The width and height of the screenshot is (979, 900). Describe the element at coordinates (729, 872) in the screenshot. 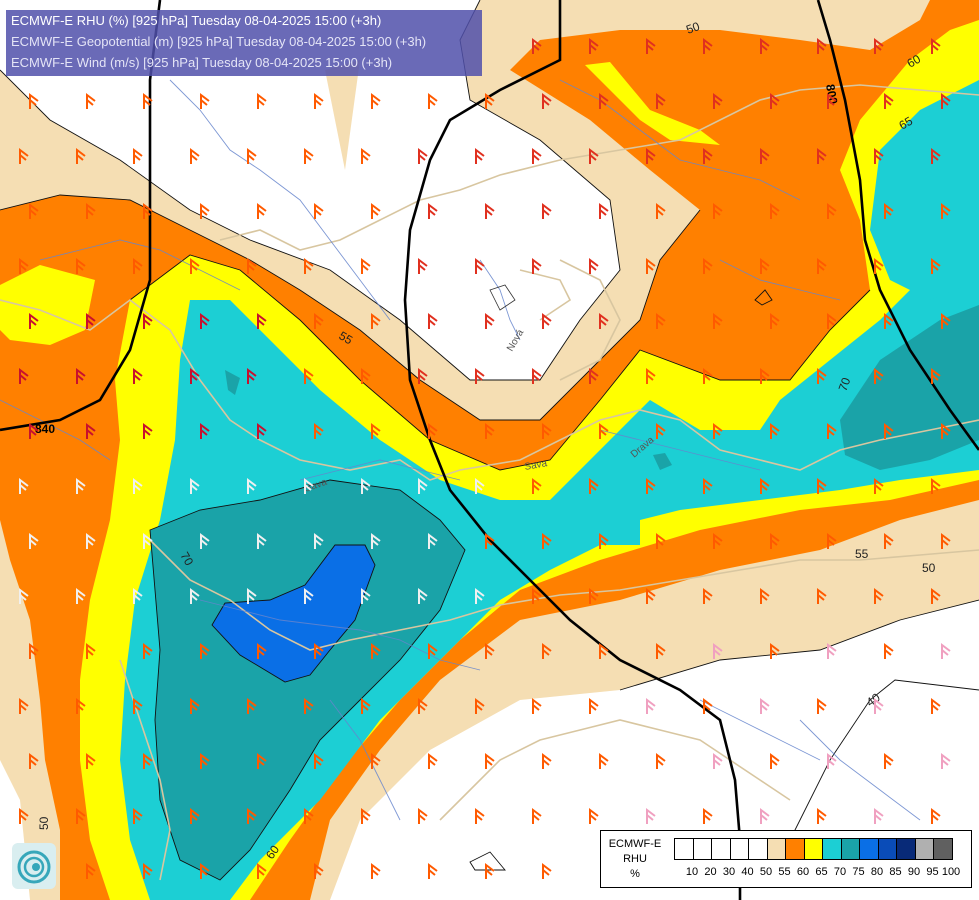

I see `legend-tick-label: 30` at that location.